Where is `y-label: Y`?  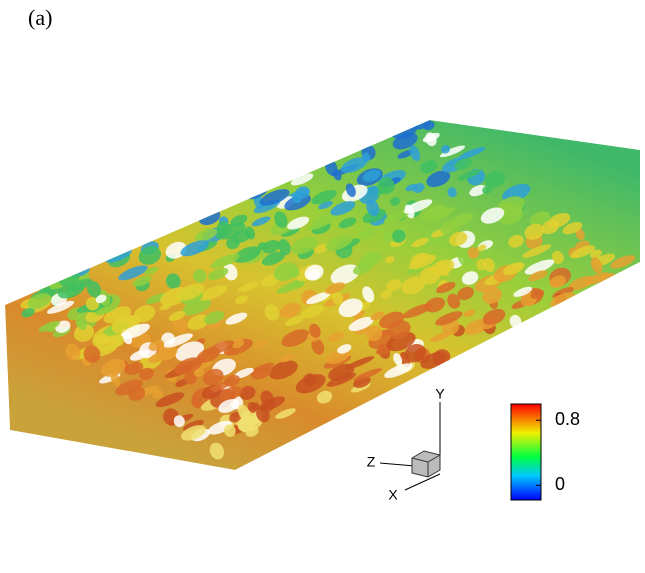 y-label: Y is located at coordinates (440, 394).